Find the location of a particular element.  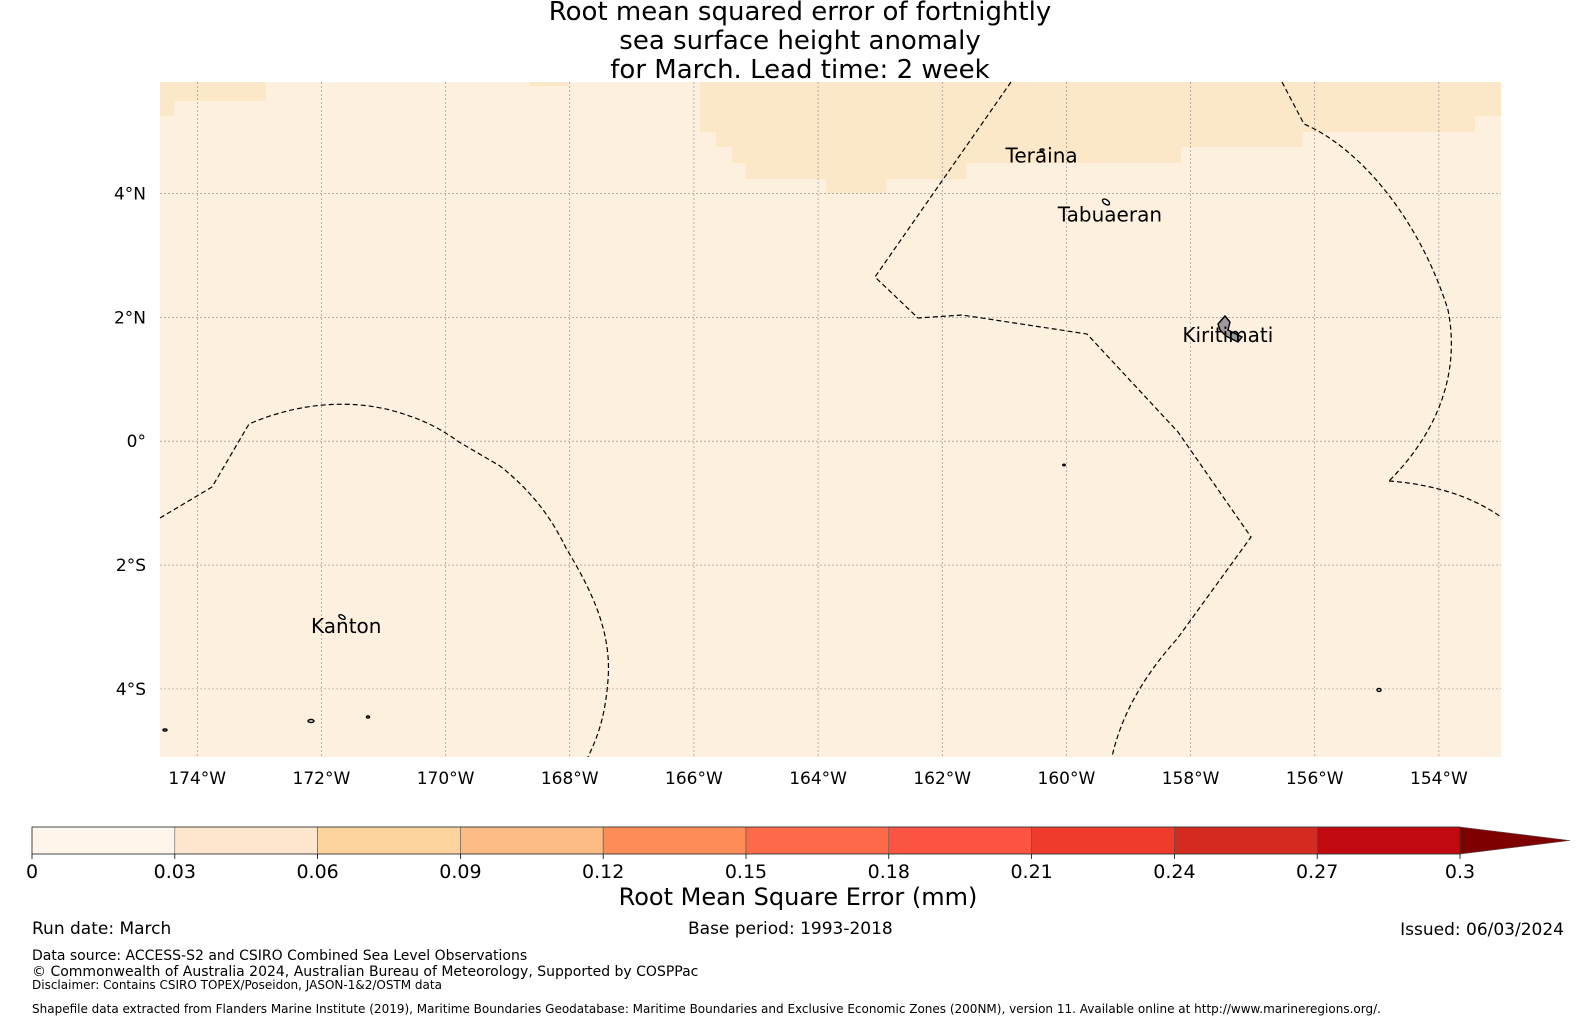

colorbar-tick-label: 0.06 is located at coordinates (317, 872).